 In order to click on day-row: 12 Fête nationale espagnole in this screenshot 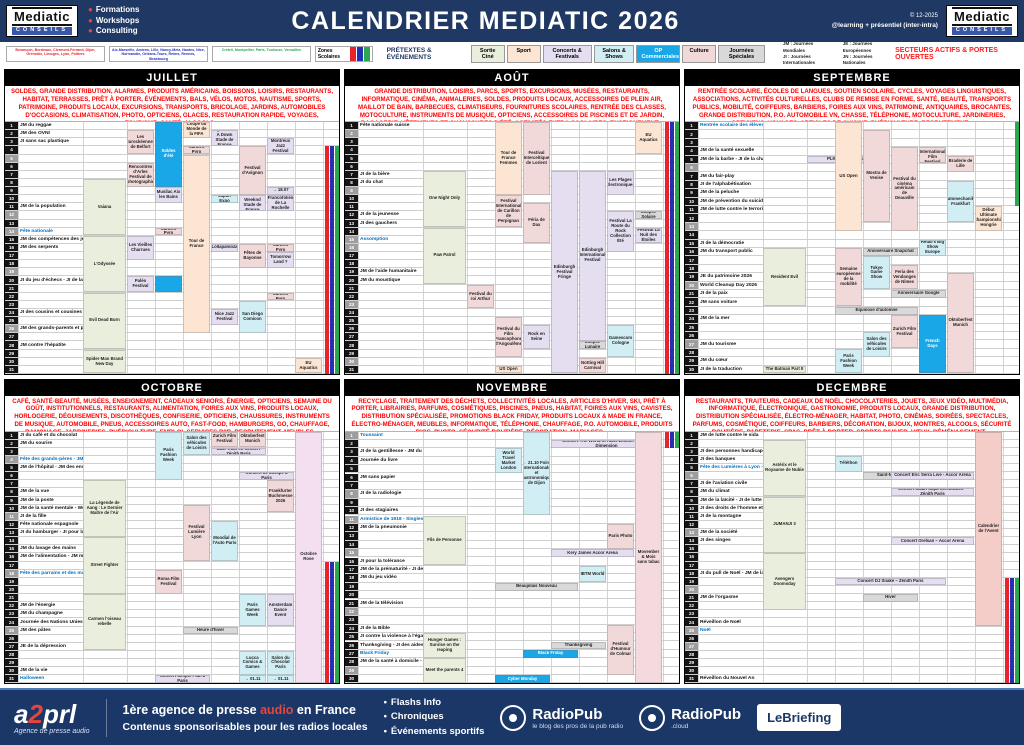, I will do `click(172, 525)`.